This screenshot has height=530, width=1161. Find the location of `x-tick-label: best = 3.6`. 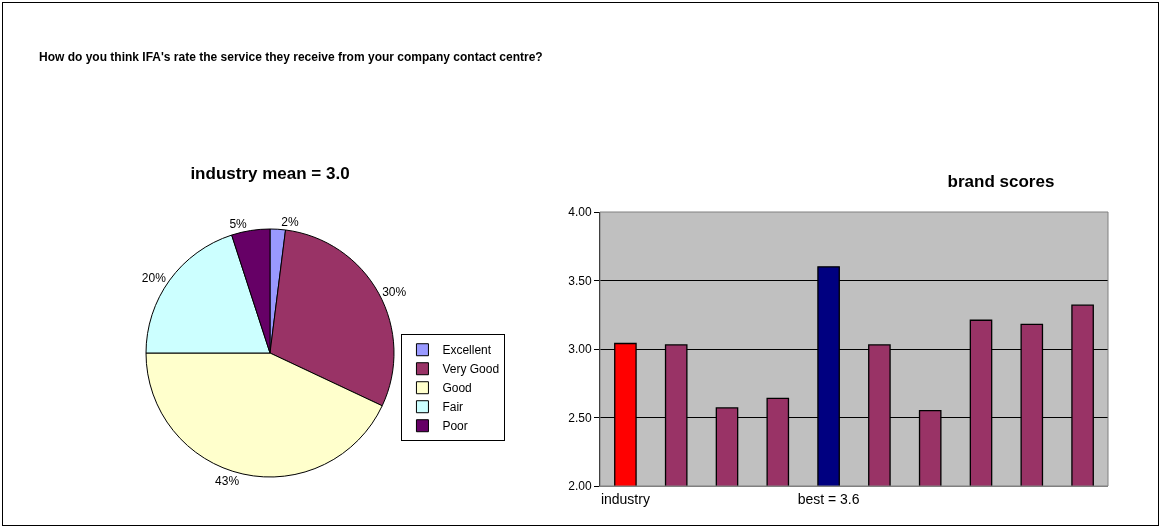

x-tick-label: best = 3.6 is located at coordinates (828, 498).